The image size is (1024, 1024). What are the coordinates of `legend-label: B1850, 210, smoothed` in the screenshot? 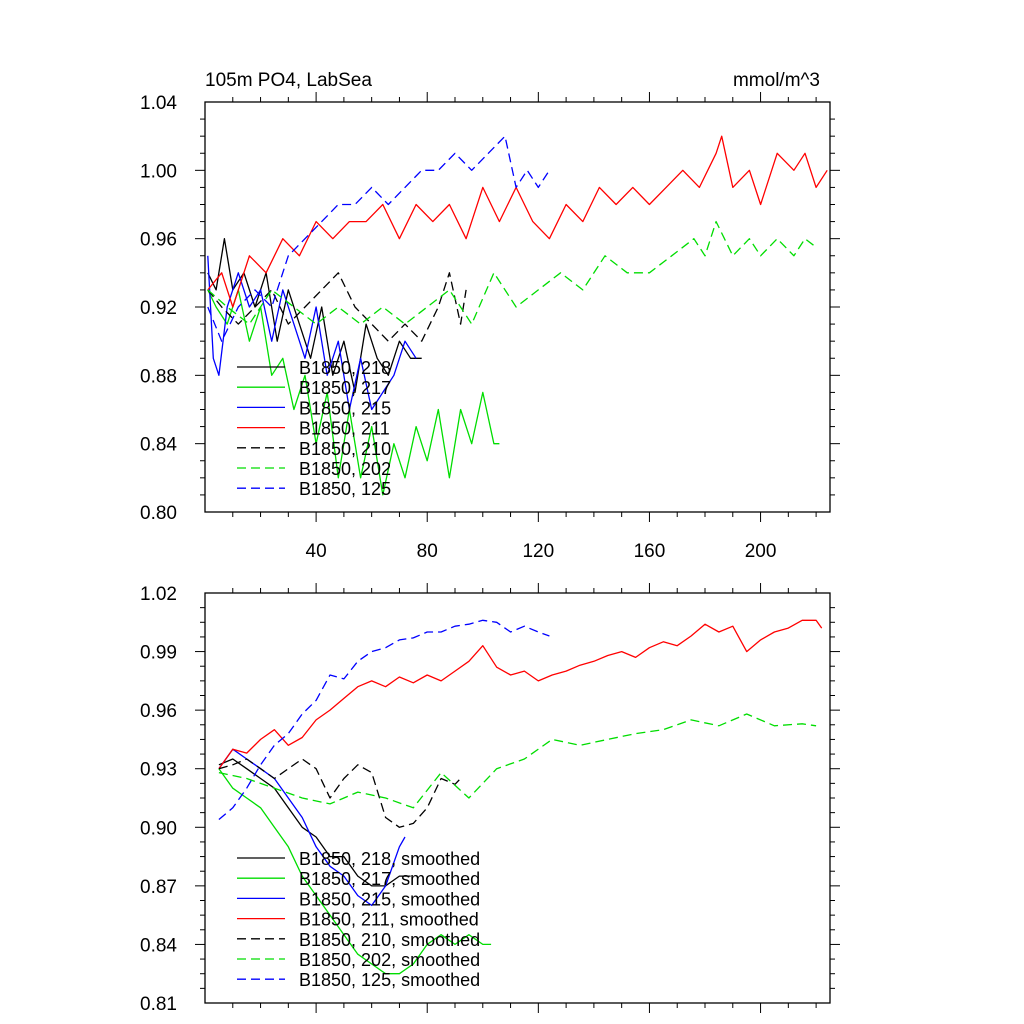 It's located at (389, 940).